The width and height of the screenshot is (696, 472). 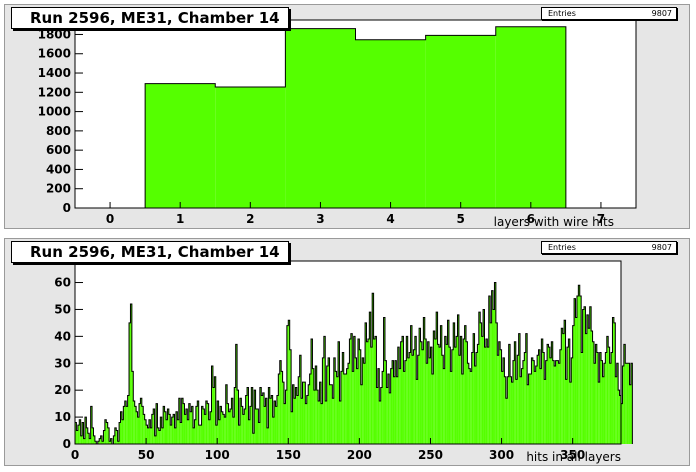 What do you see at coordinates (250, 219) in the screenshot?
I see `x-tick-label: 2` at bounding box center [250, 219].